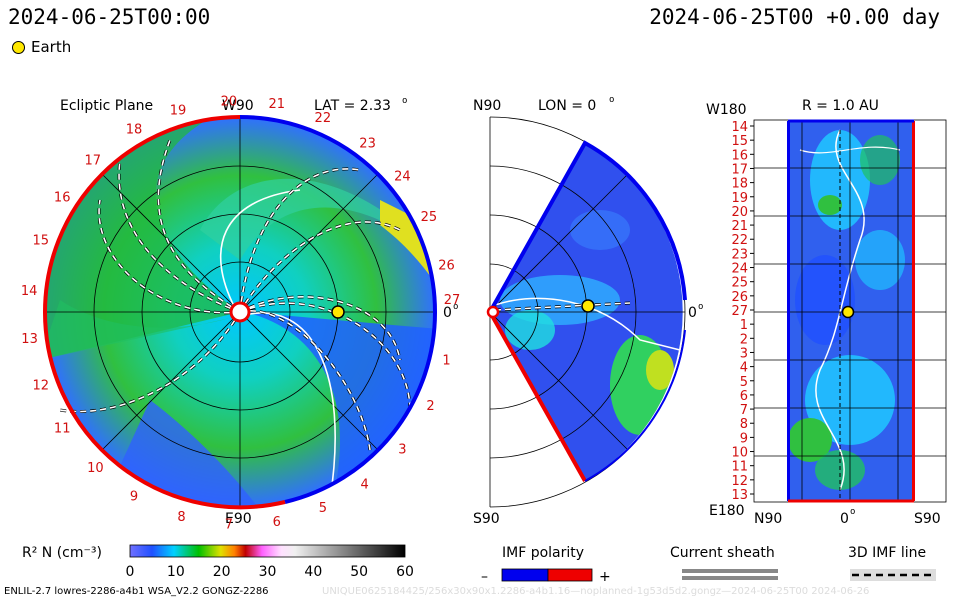  Describe the element at coordinates (277, 104) in the screenshot. I see `ecliptic-number-21: 21` at that location.